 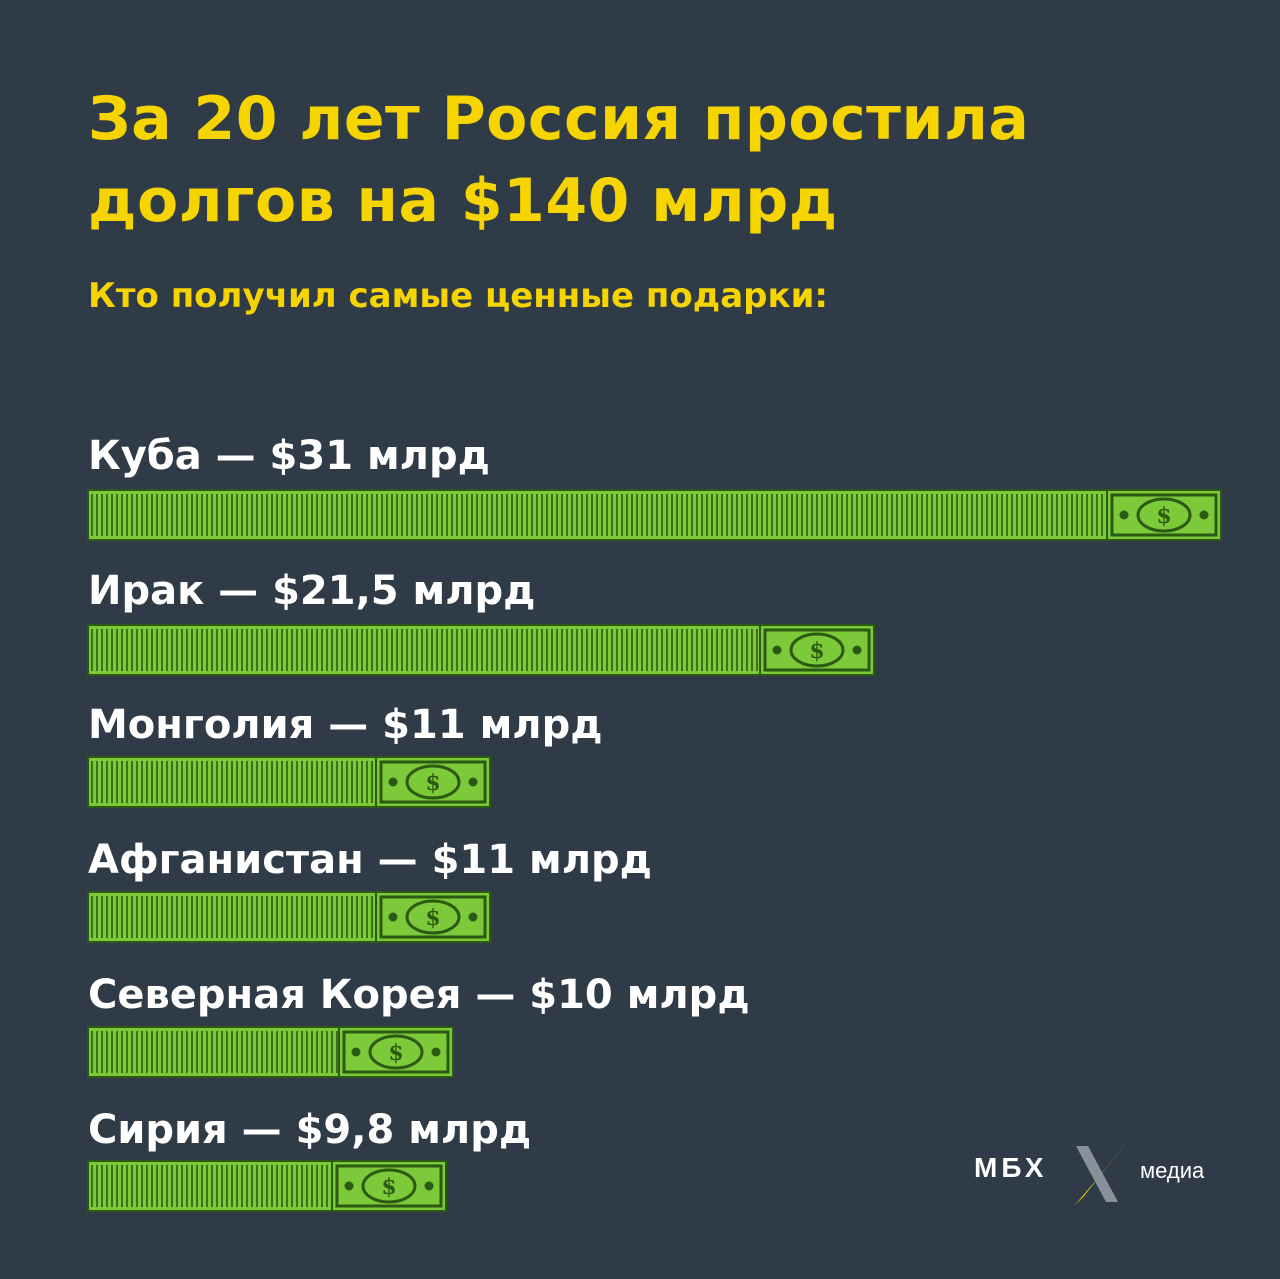 I want to click on logo-mbx-text: МБХ, so click(x=1011, y=1167).